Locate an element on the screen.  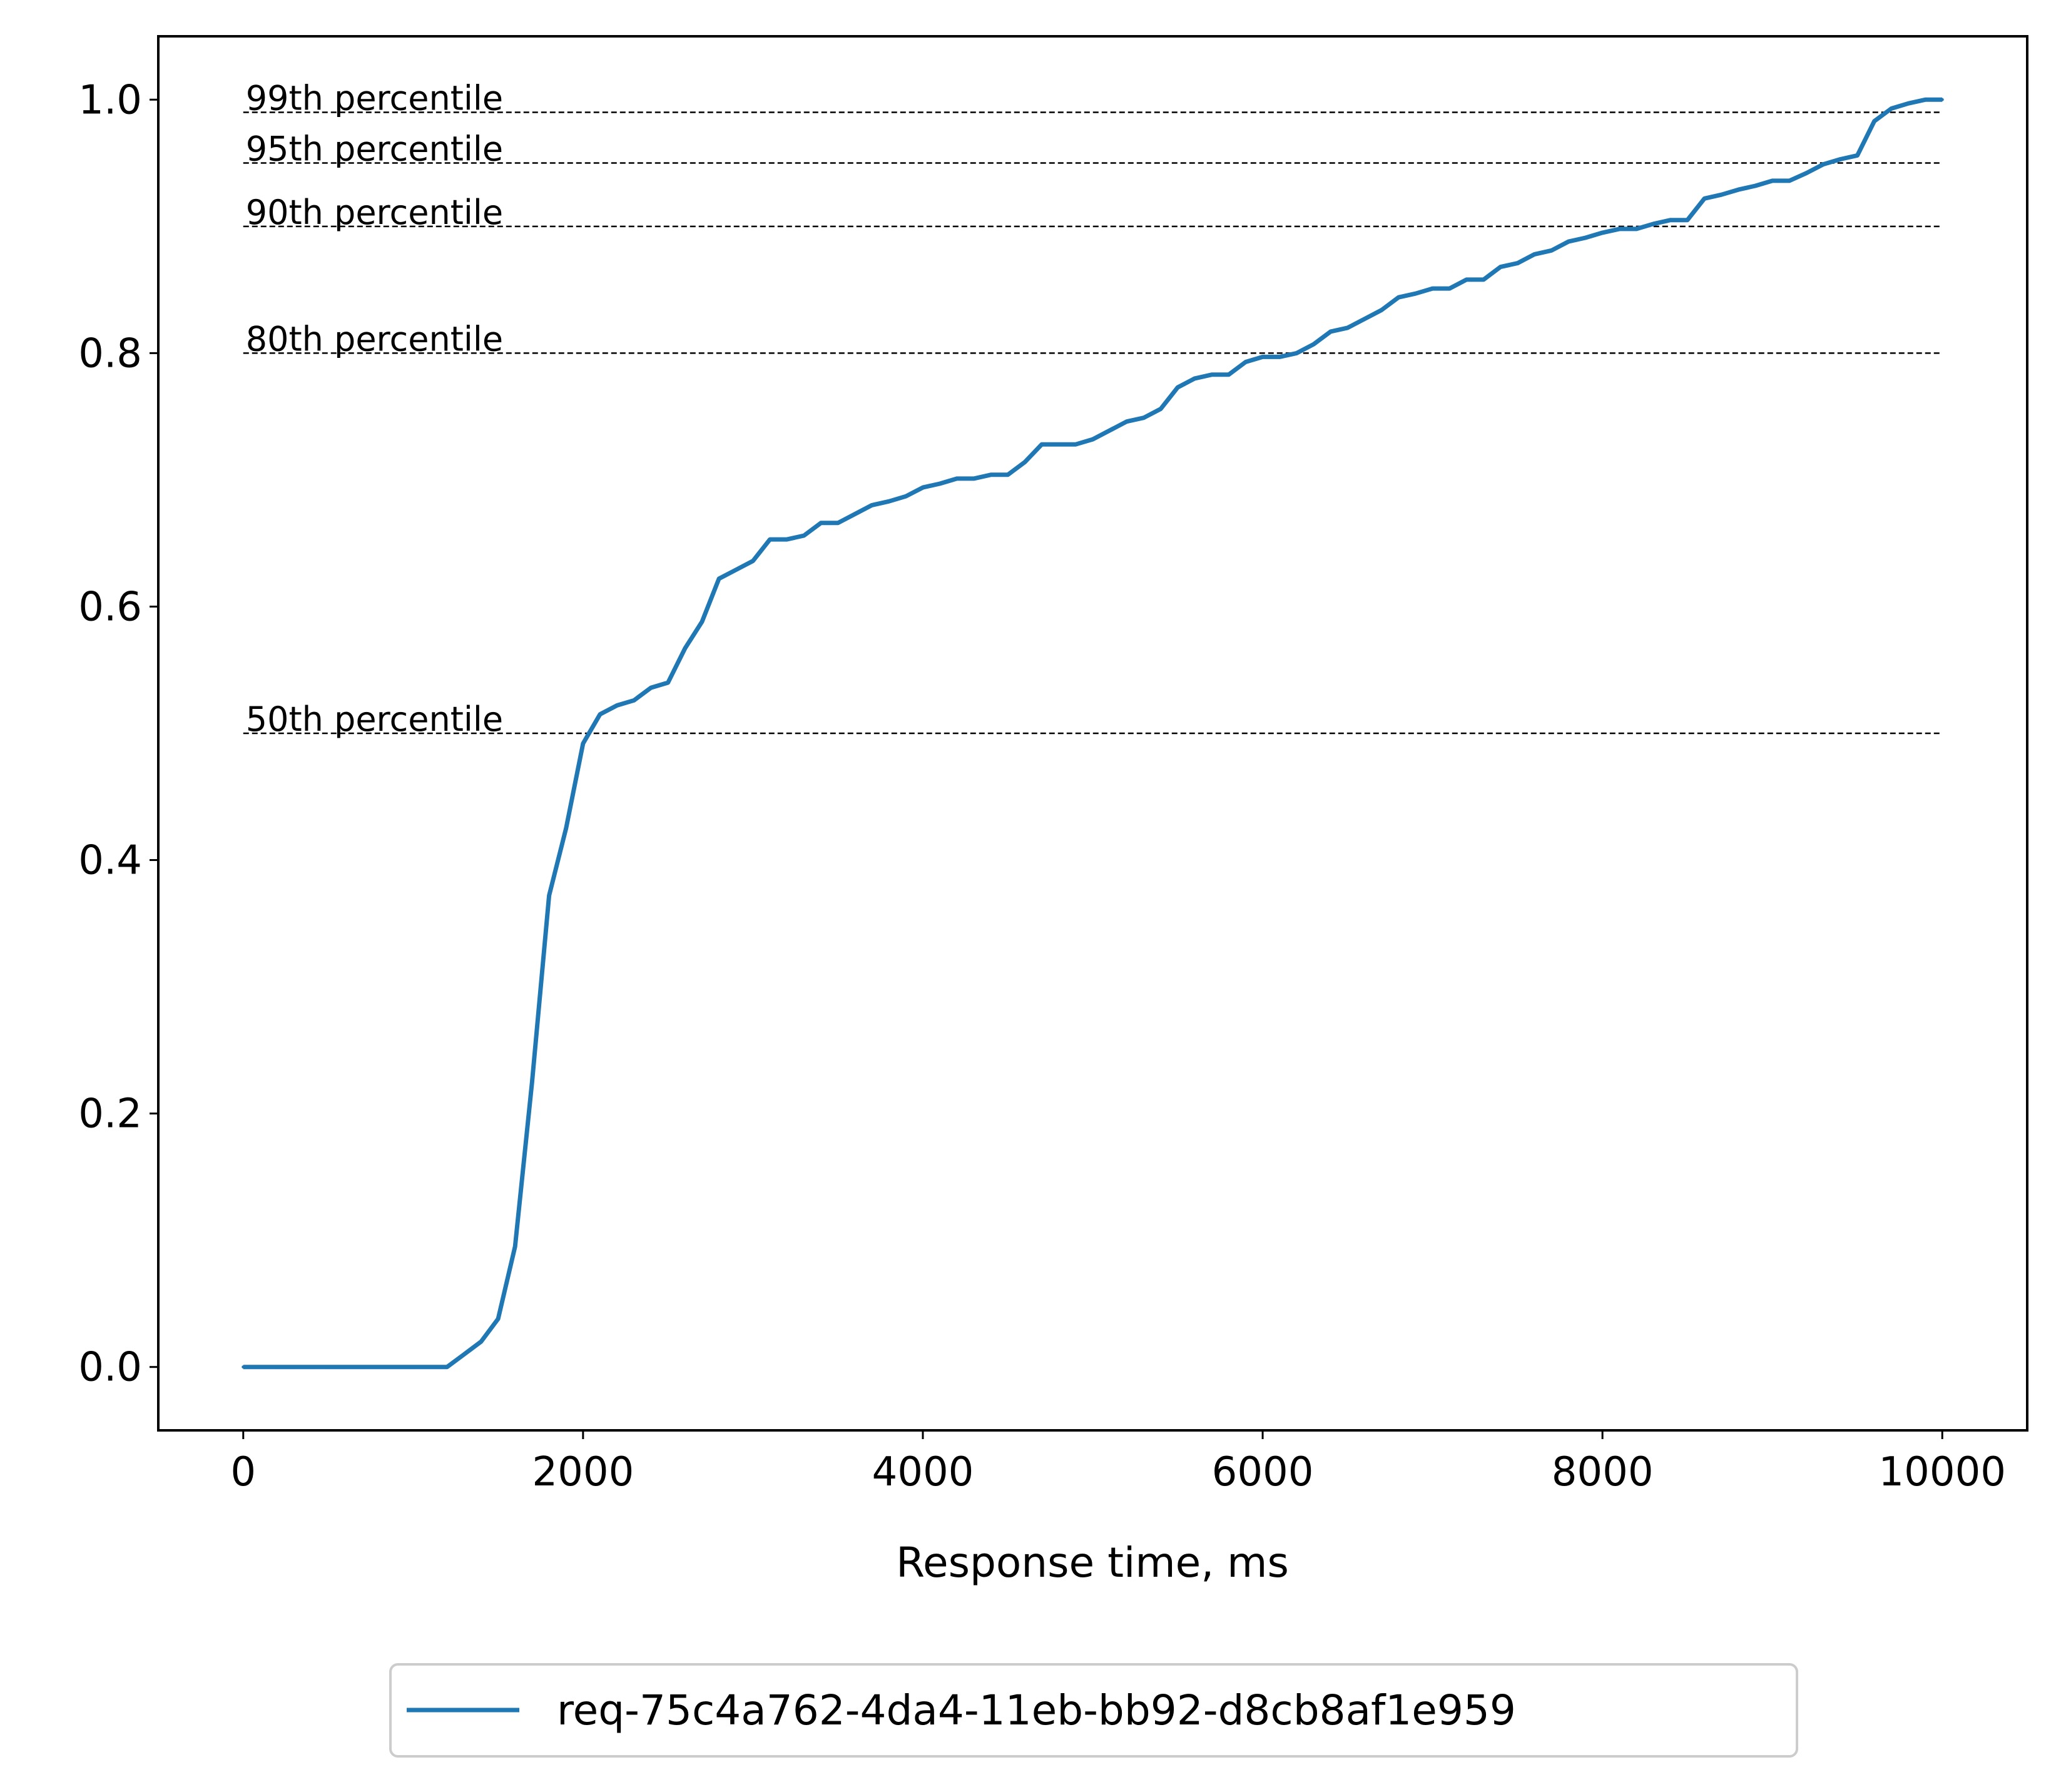
percentile-label-2: 90th percentile is located at coordinates (374, 212).